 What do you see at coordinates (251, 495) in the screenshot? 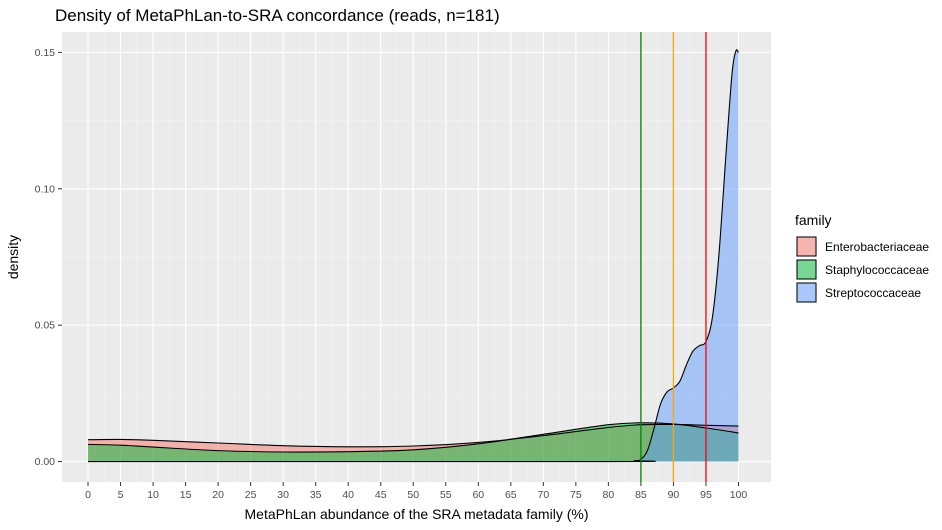
I see `x-tick-label: 25` at bounding box center [251, 495].